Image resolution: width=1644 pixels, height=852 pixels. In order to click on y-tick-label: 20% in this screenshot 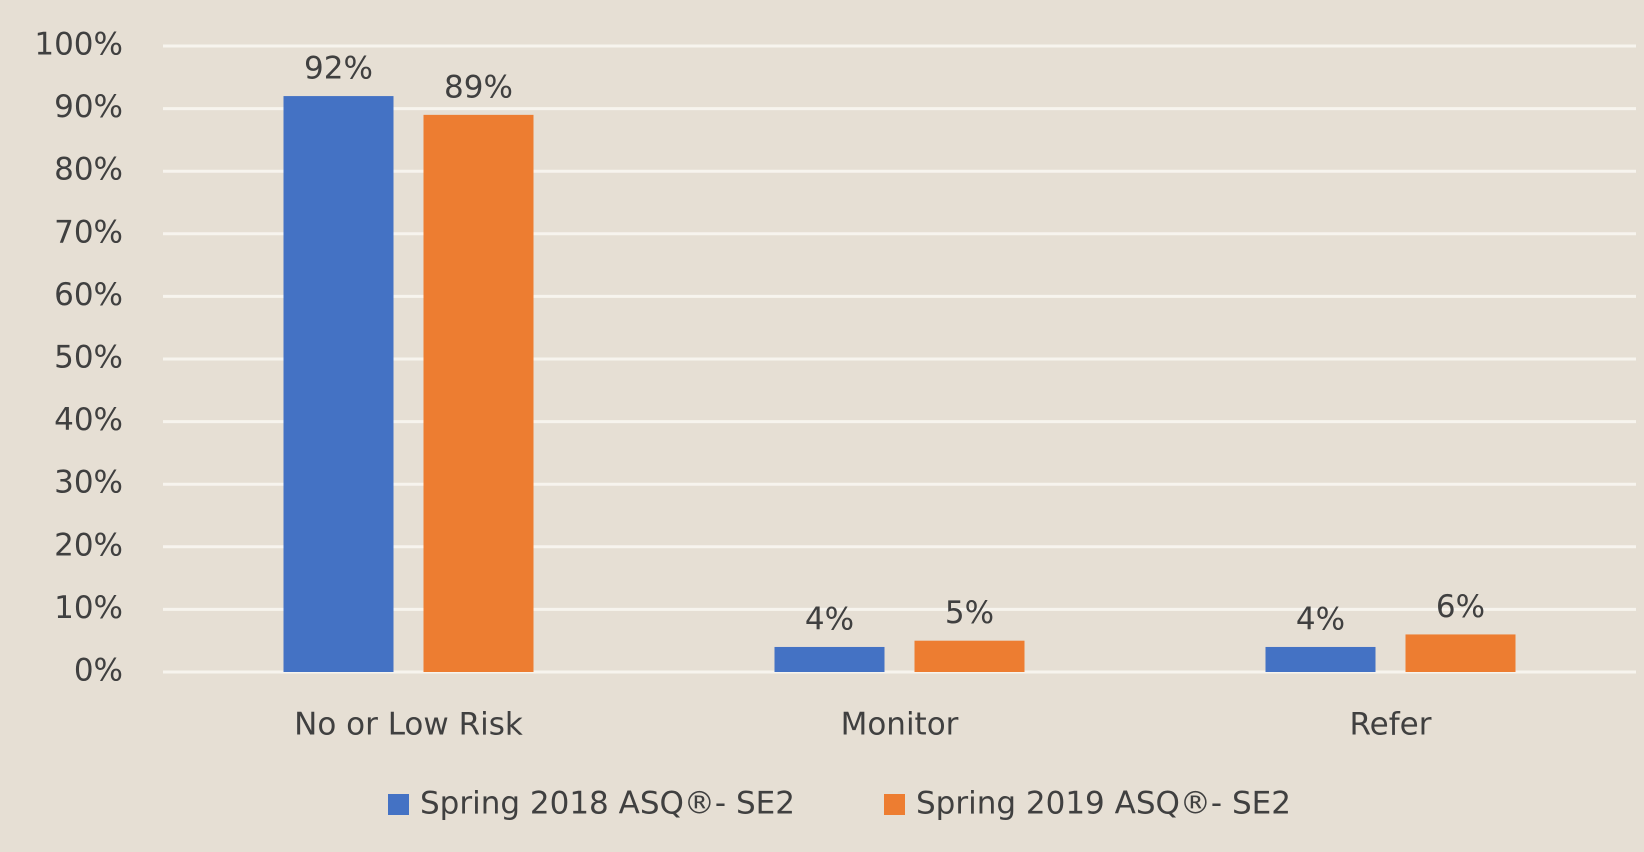, I will do `click(88, 545)`.